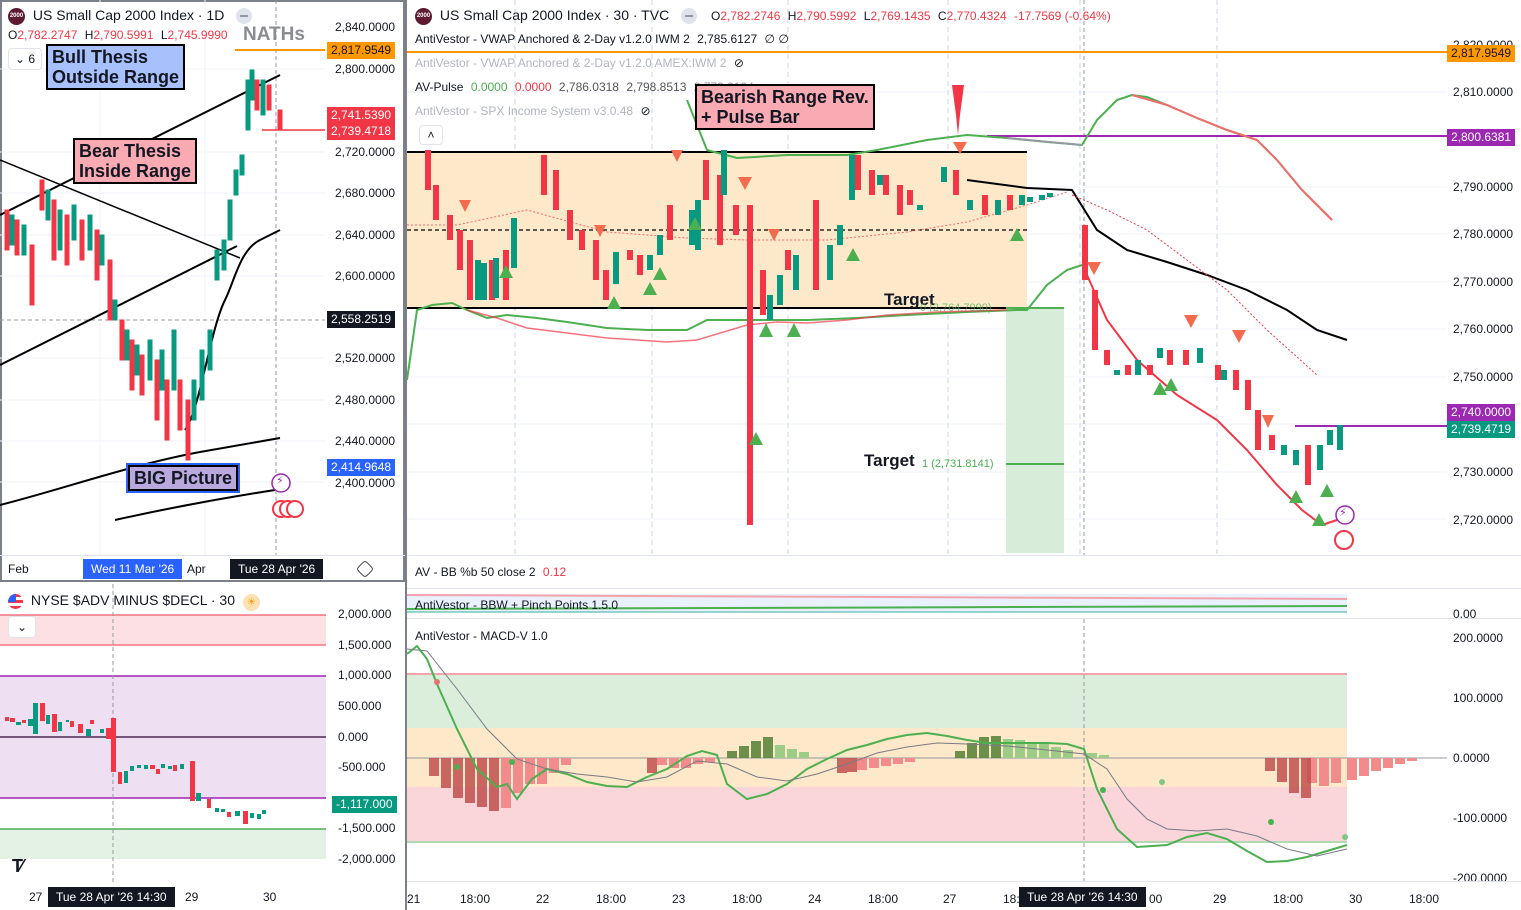 Image resolution: width=1521 pixels, height=910 pixels. What do you see at coordinates (135, 161) in the screenshot?
I see `bear-thesis-annotation: Bear Thesis Inside Range` at bounding box center [135, 161].